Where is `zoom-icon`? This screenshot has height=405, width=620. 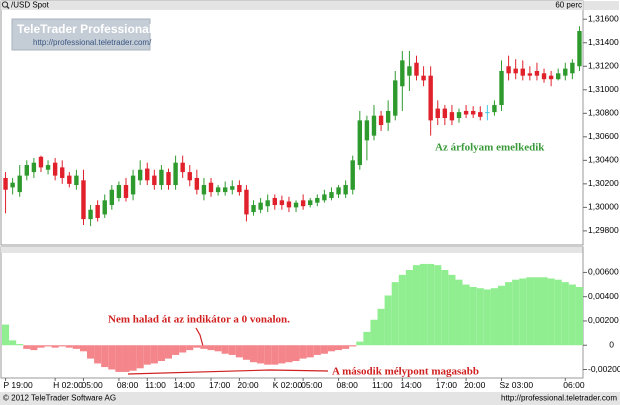 zoom-icon is located at coordinates (5, 4).